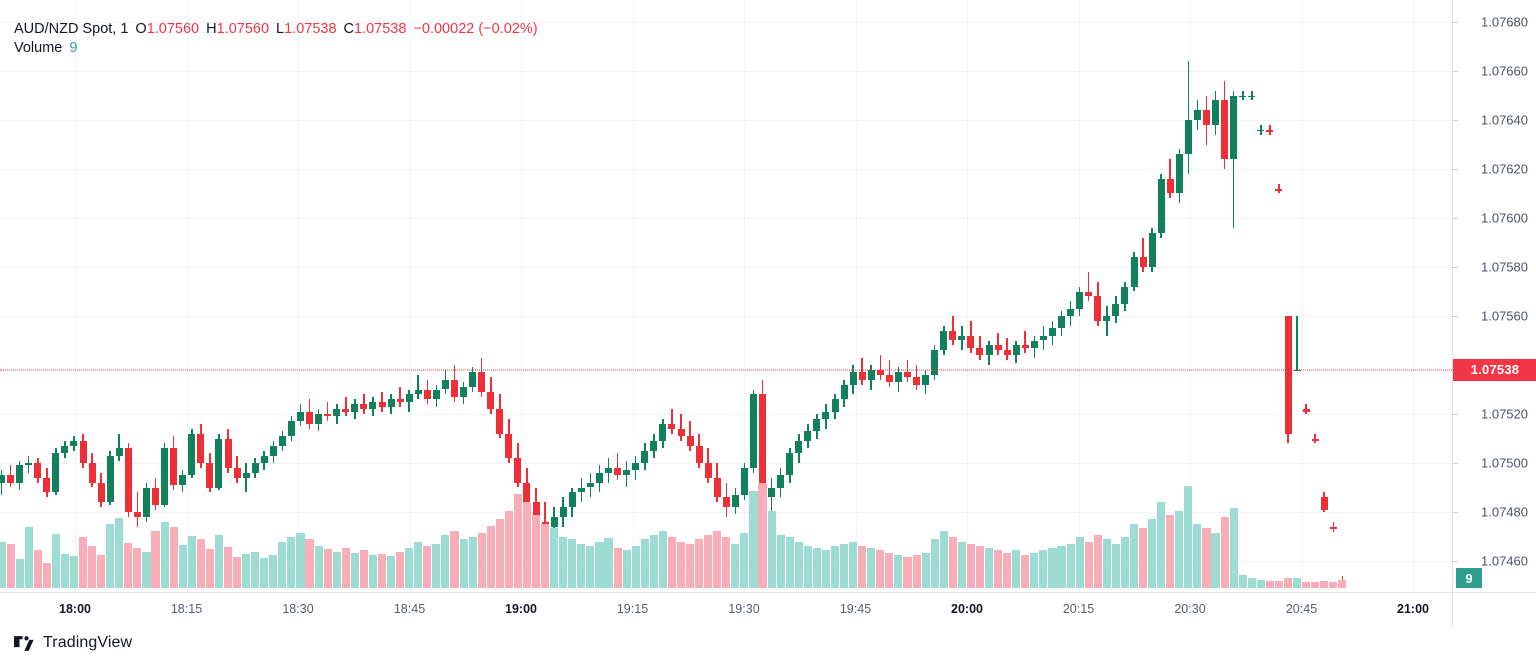  Describe the element at coordinates (1494, 369) in the screenshot. I see `current-price-badge: 1.07538` at that location.